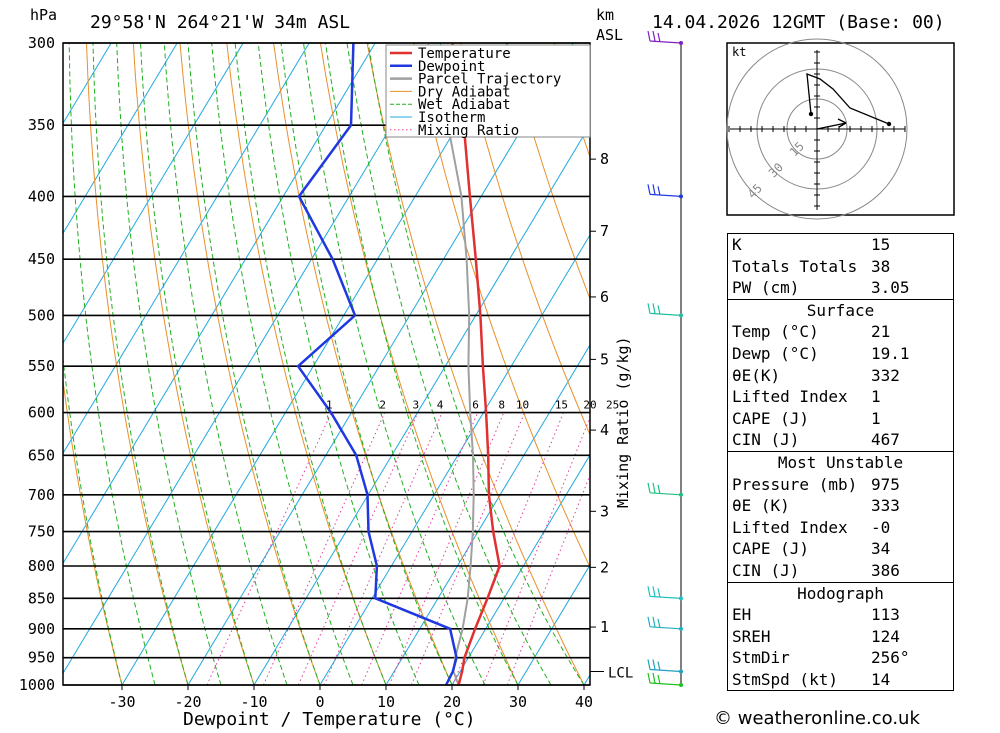 The image size is (1000, 733). Describe the element at coordinates (811, 114) in the screenshot. I see `hodograph-start-dot` at that location.